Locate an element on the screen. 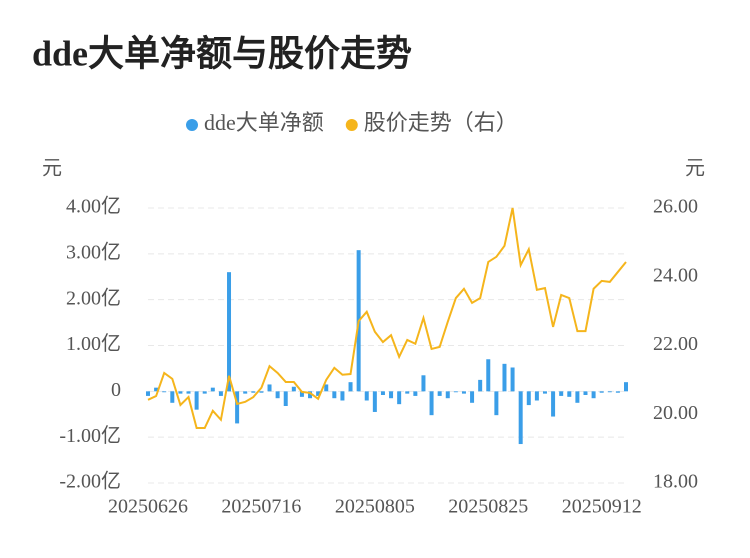 The height and width of the screenshot is (558, 750). y2-tick-label: 22.00 is located at coordinates (675, 344).